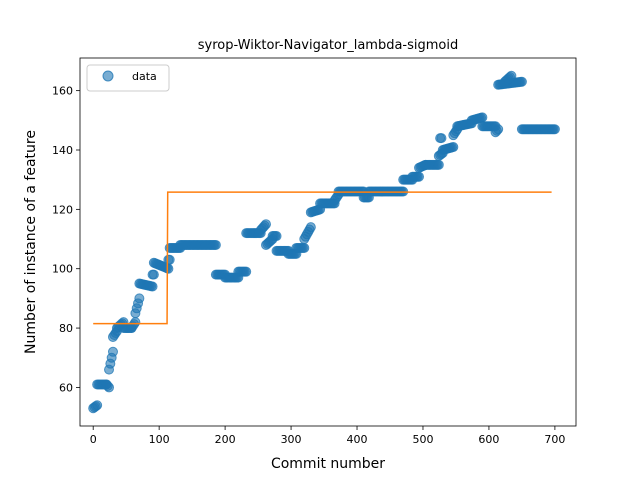  Describe the element at coordinates (159, 439) in the screenshot. I see `x-tick-label: 100` at that location.